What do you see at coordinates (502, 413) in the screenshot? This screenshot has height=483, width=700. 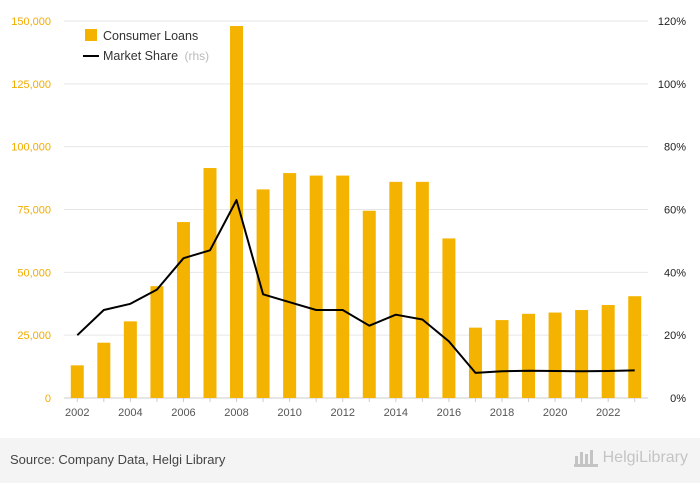 I see `x-tick-label: 2018` at bounding box center [502, 413].